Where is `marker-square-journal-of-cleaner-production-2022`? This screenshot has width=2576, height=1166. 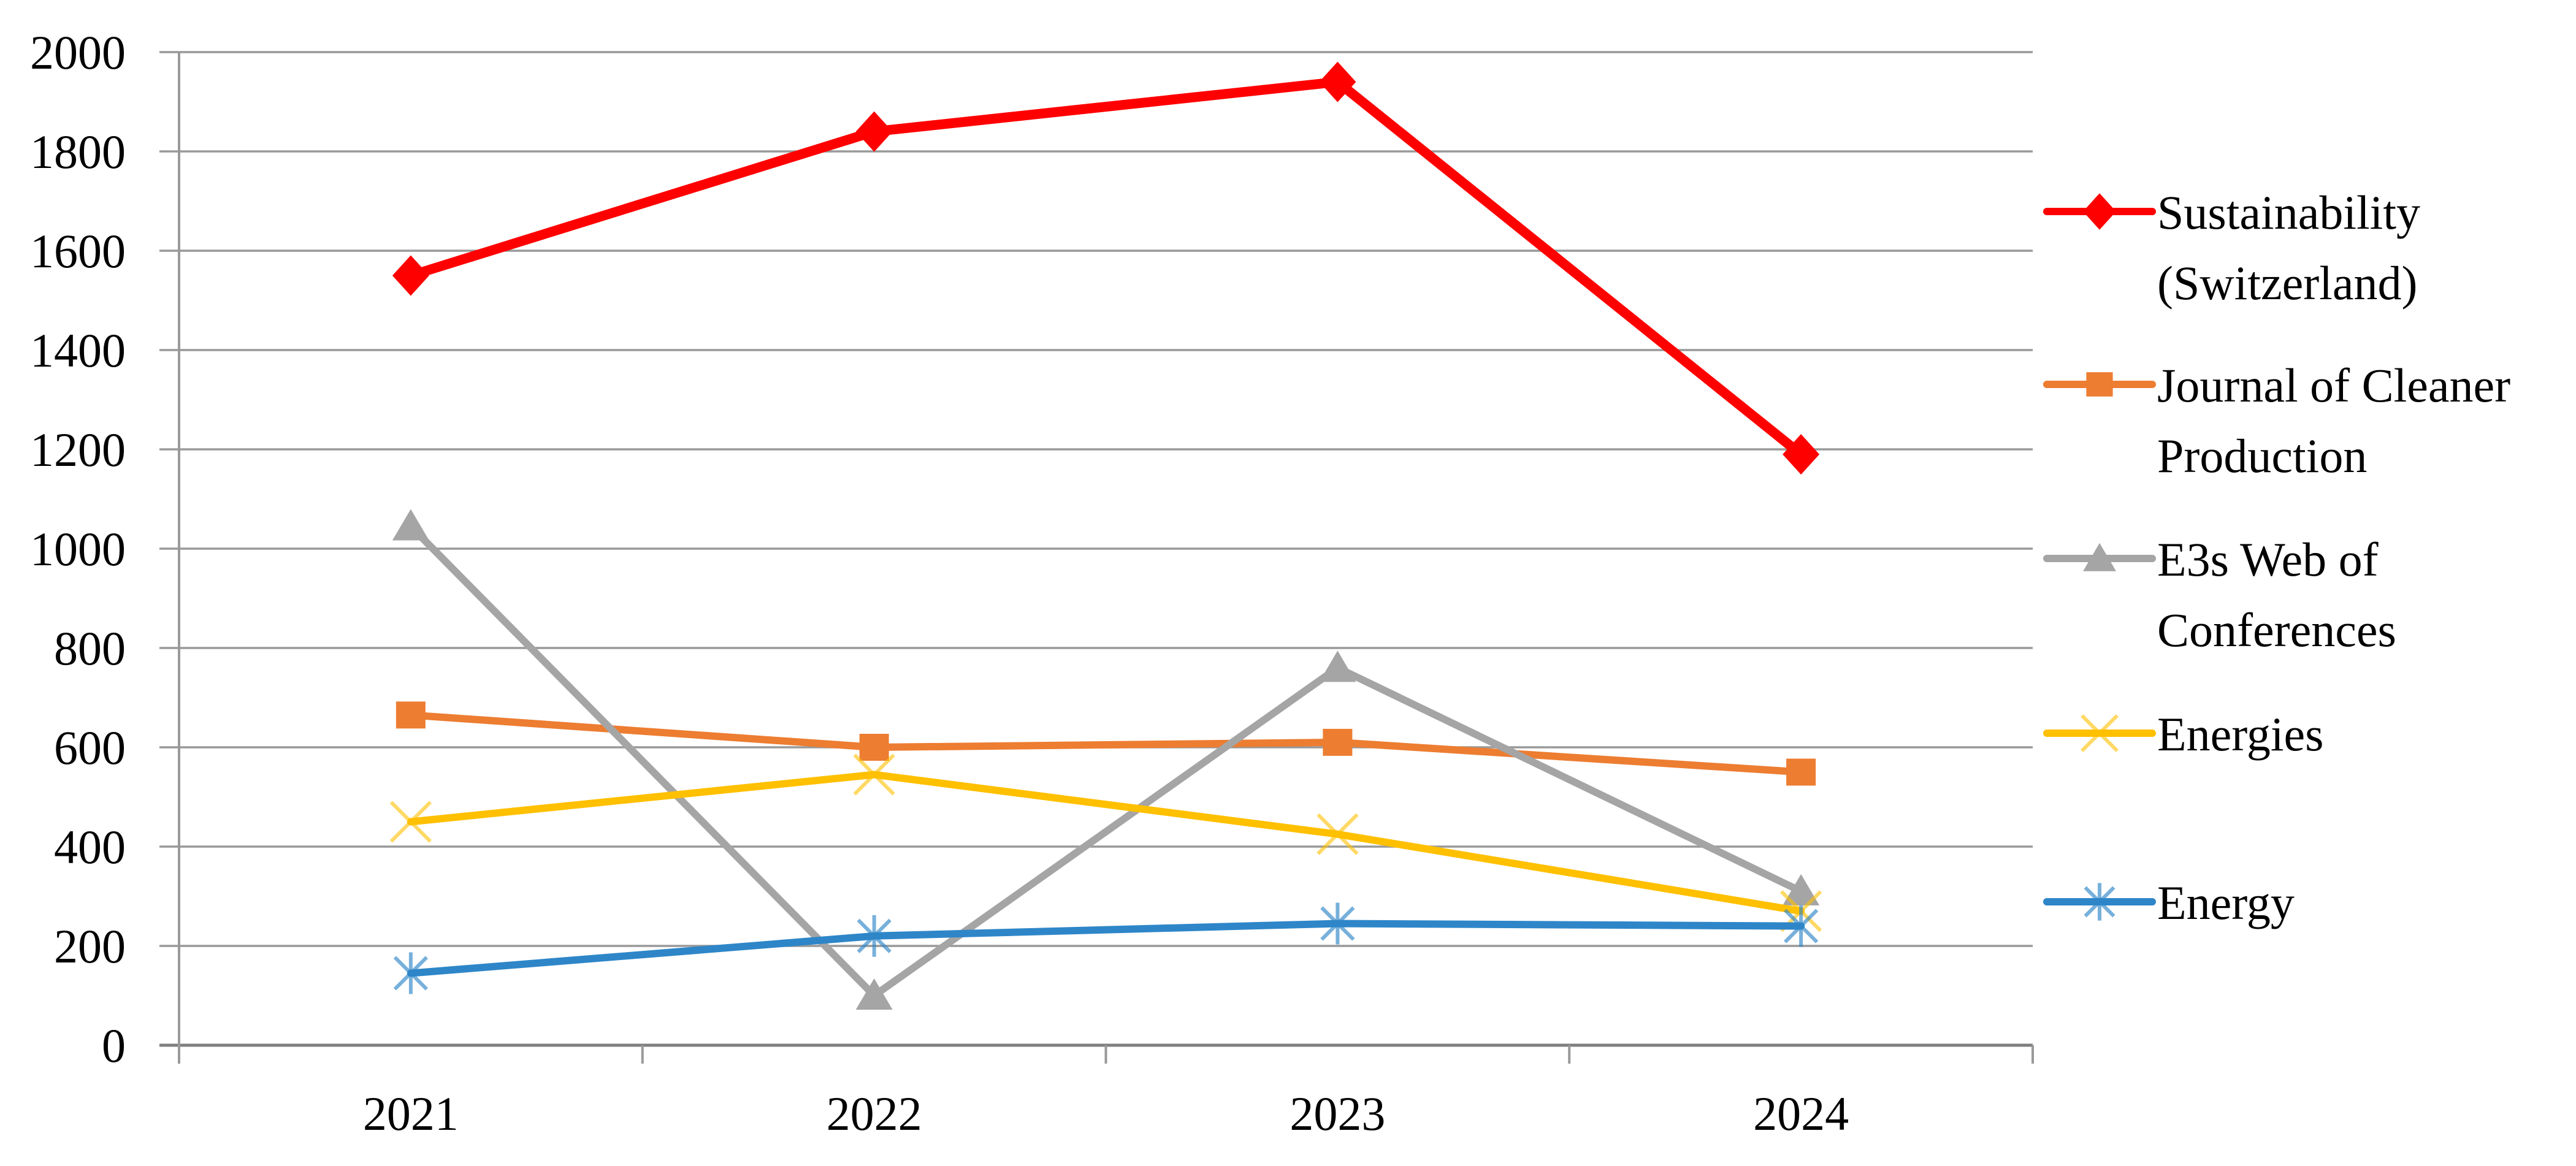
marker-square-journal-of-cleaner-production-2022 is located at coordinates (874, 747).